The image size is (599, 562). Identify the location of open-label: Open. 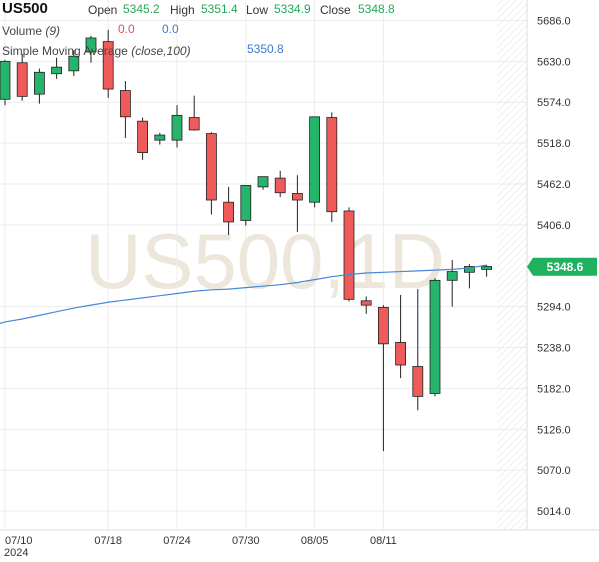
(103, 10).